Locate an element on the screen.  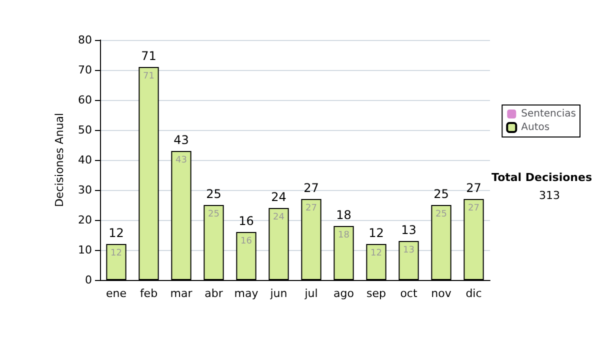
total-label: 43 is located at coordinates (181, 140).